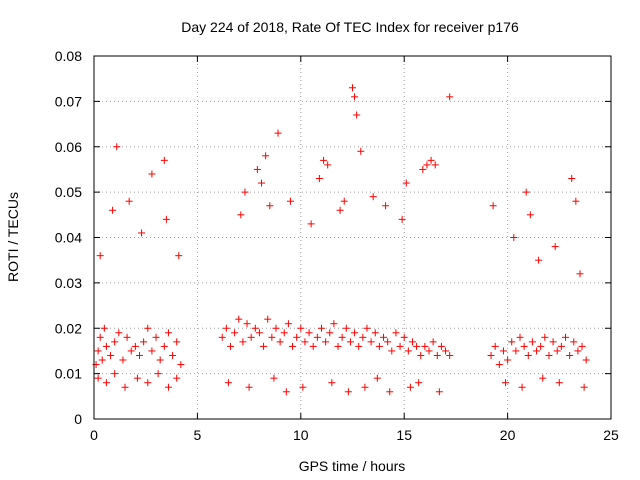 This screenshot has height=480, width=640. What do you see at coordinates (68, 56) in the screenshot?
I see `y-tick-label: 0.08` at bounding box center [68, 56].